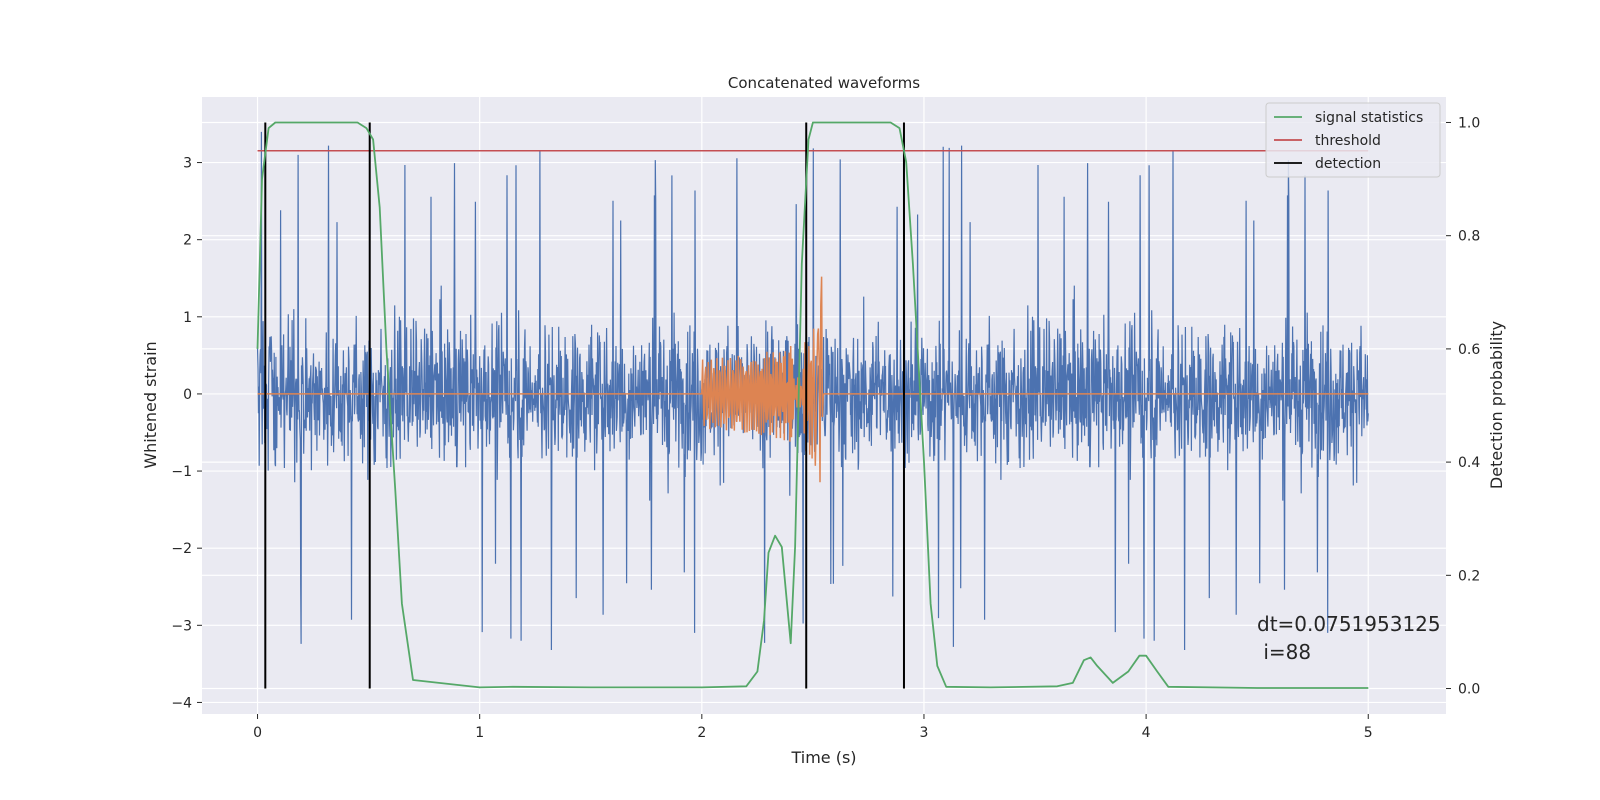 Image resolution: width=1600 pixels, height=800 pixels. Describe the element at coordinates (824, 83) in the screenshot. I see `chart-title: Concatenated waveforms` at that location.